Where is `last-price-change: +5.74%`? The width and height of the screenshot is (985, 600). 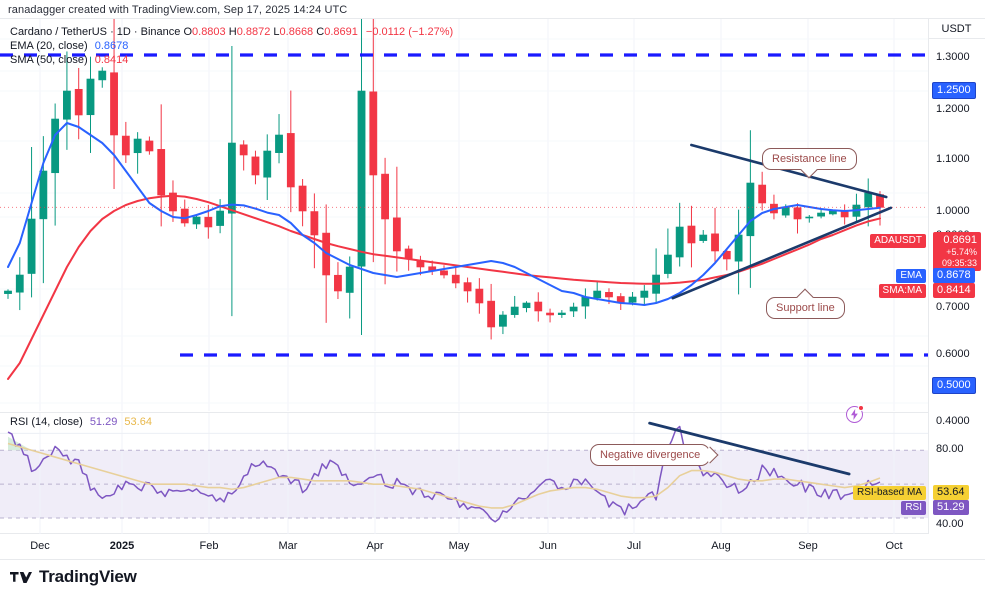
last-price-change: +5.74% is located at coordinates (961, 252).